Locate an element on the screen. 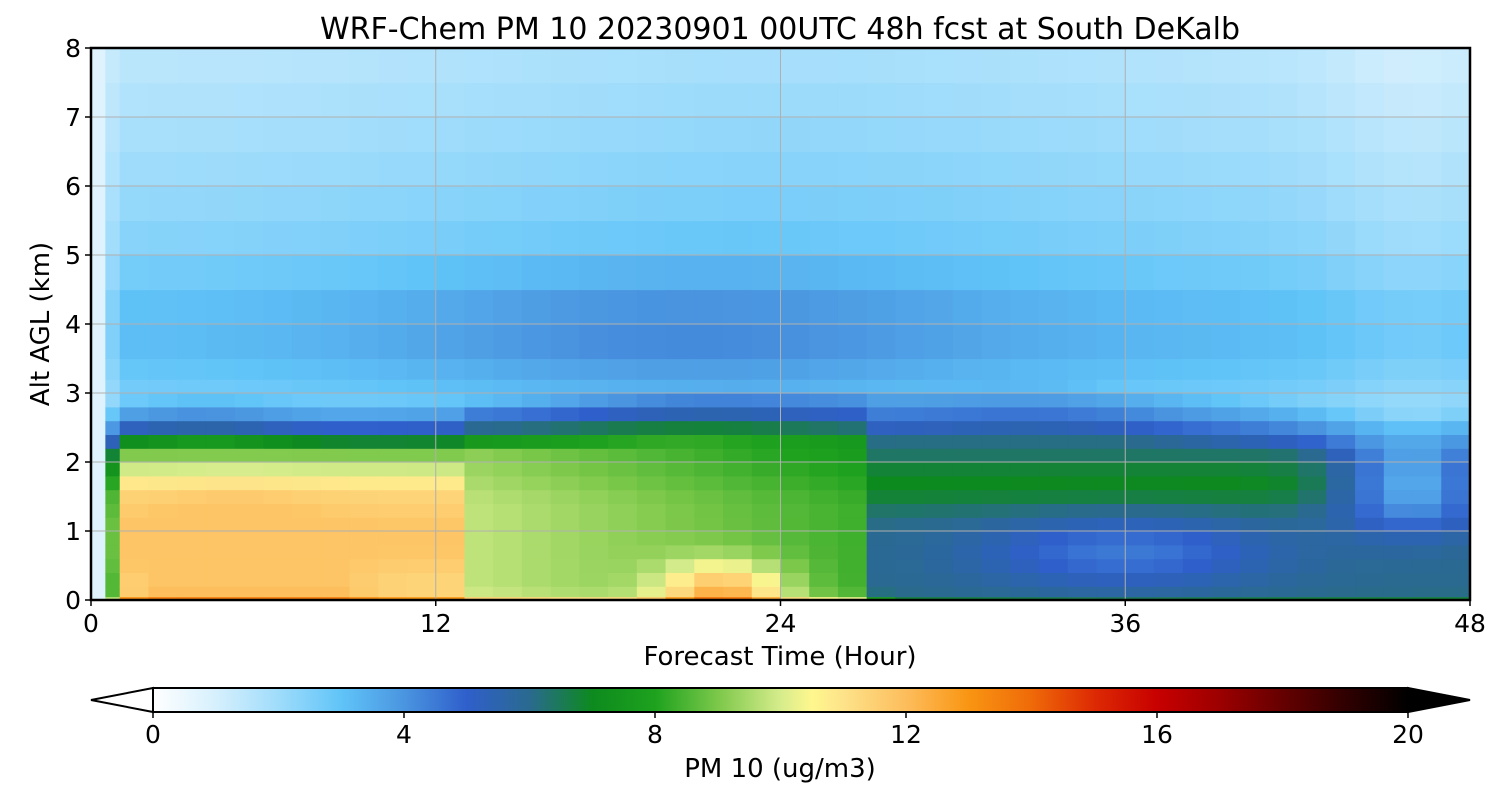 The width and height of the screenshot is (1500, 800). y-tick-label: 0 is located at coordinates (73, 600).